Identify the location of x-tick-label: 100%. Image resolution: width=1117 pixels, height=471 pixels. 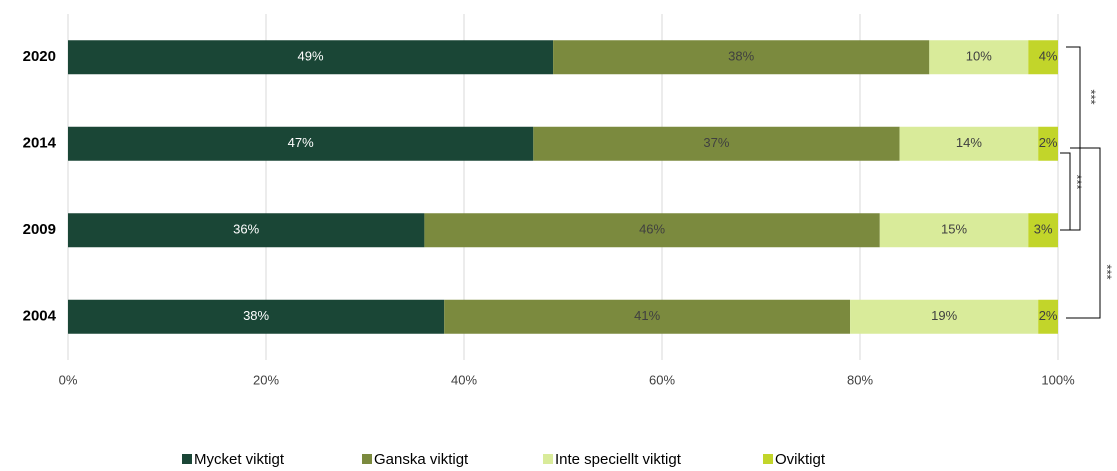
(1058, 379).